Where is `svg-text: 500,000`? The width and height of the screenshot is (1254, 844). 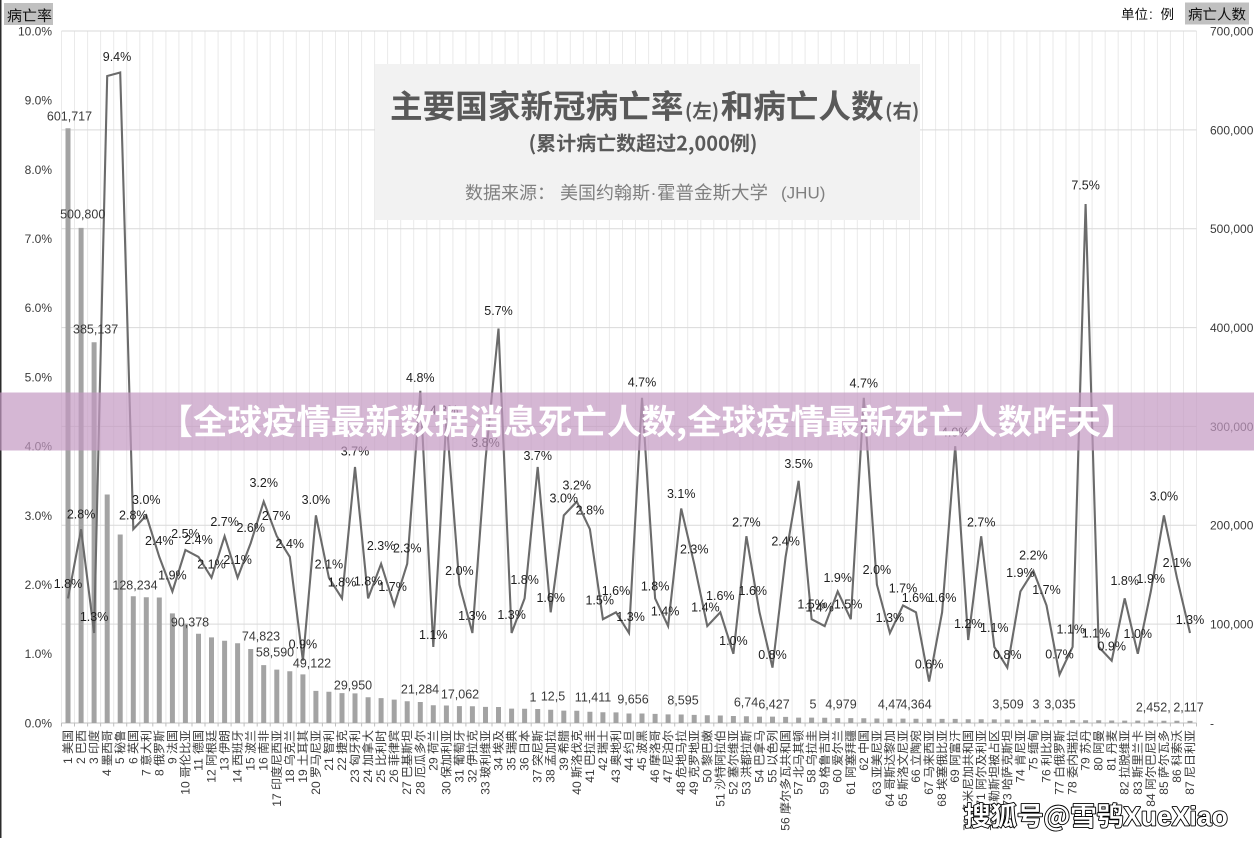 svg-text: 500,000 is located at coordinates (1232, 229).